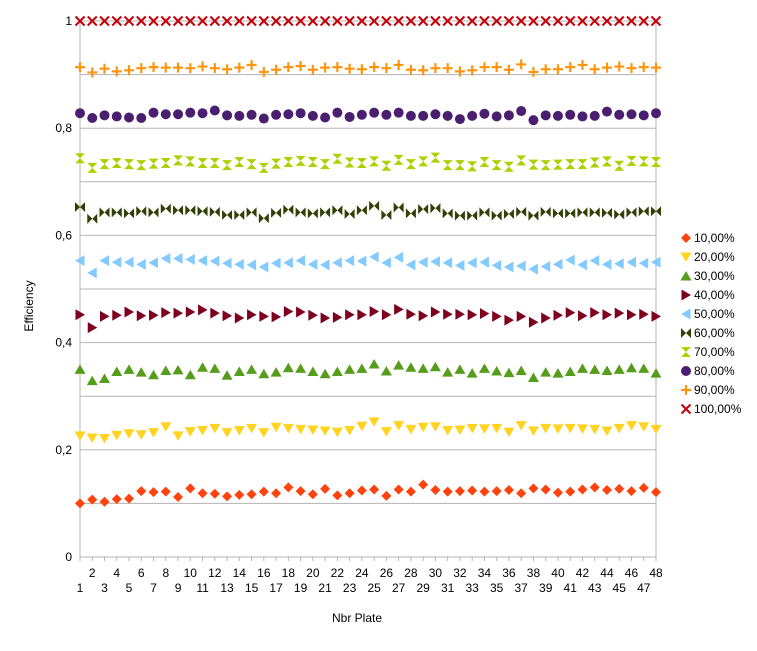  I want to click on x-tick-label: 31, so click(448, 588).